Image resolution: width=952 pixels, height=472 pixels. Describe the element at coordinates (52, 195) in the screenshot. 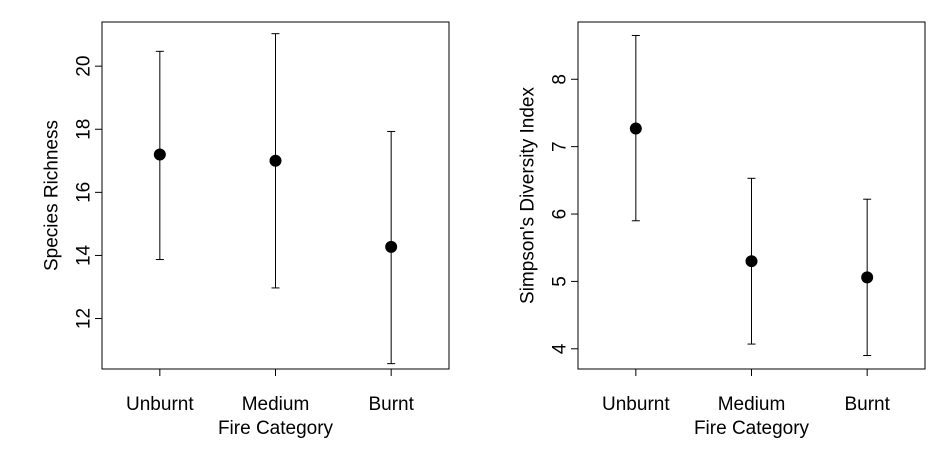

I see `richness-y-axis-title: Species Richness` at that location.